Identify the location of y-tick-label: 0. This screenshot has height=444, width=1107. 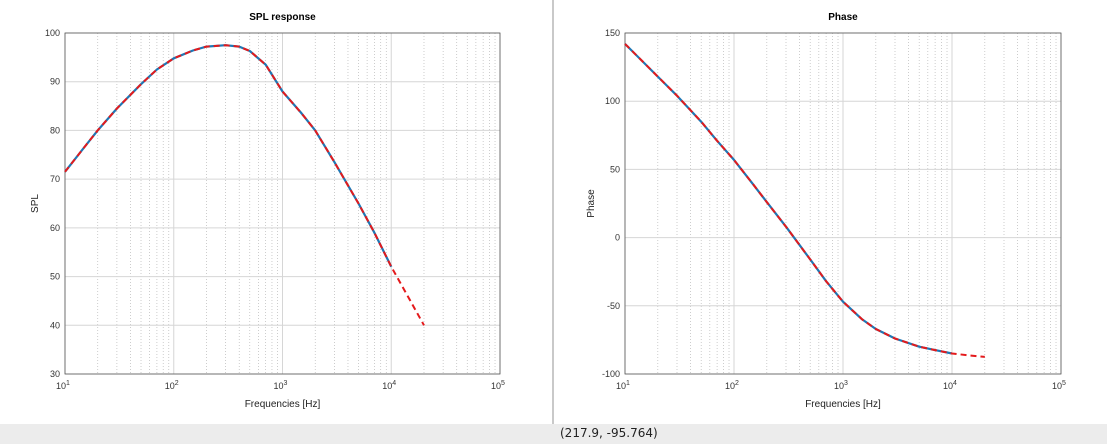
(617, 238).